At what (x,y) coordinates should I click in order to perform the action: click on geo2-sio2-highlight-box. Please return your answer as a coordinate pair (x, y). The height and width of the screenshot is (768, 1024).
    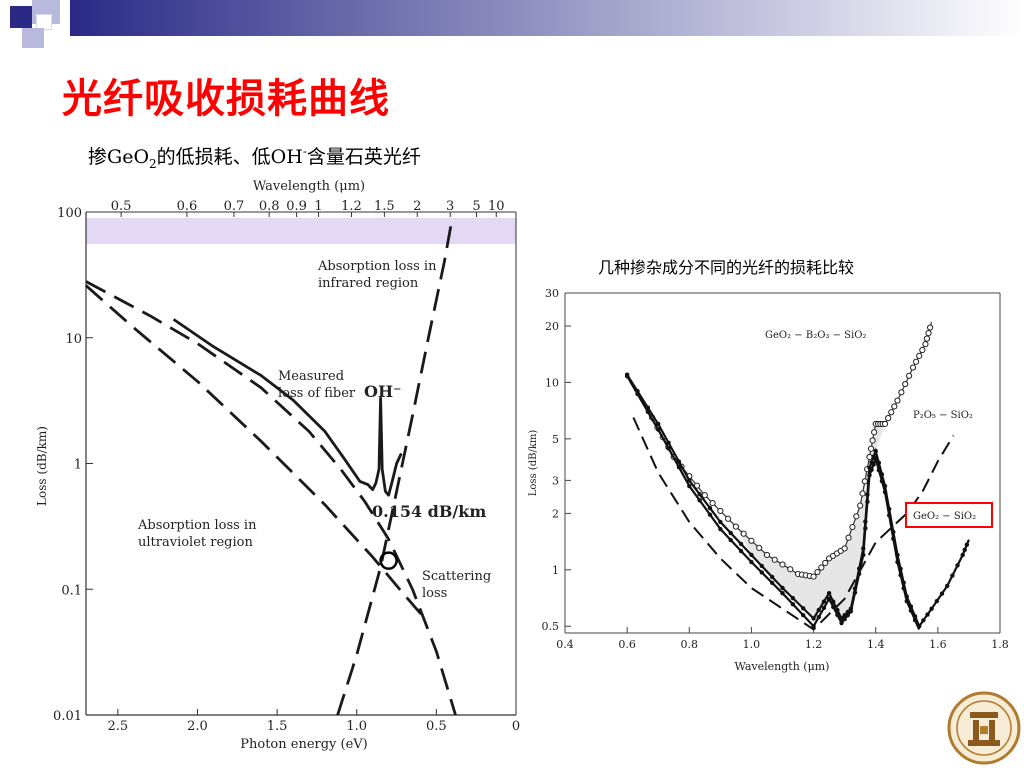
    Looking at the image, I should click on (949, 515).